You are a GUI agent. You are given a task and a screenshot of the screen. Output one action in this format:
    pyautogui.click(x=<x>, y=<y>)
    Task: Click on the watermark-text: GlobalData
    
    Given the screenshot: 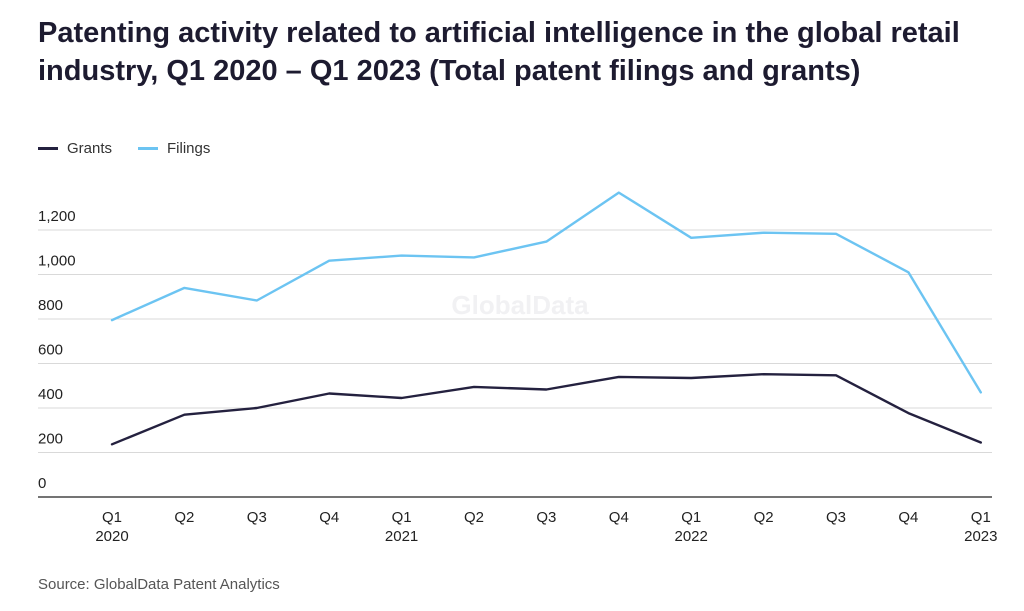 What is the action you would take?
    pyautogui.click(x=520, y=305)
    